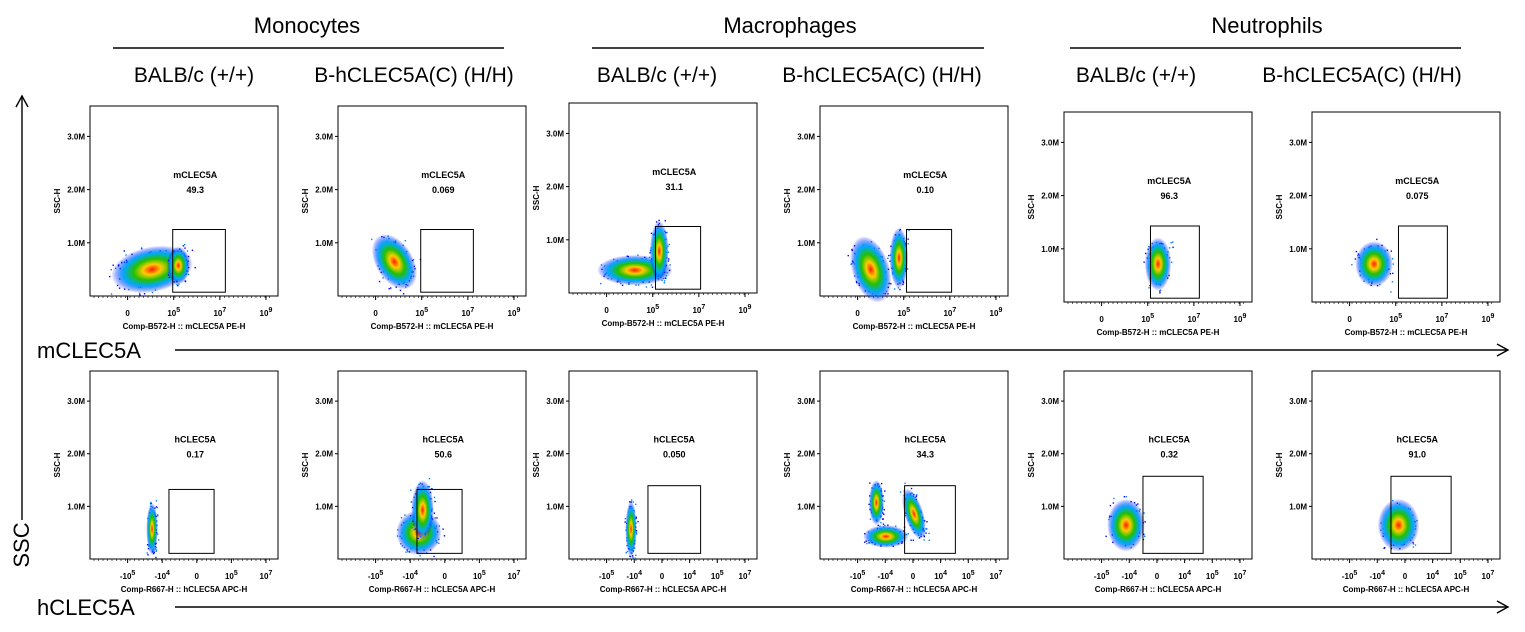 This screenshot has width=1525, height=632. What do you see at coordinates (443, 190) in the screenshot?
I see `gate-value: 0.069` at bounding box center [443, 190].